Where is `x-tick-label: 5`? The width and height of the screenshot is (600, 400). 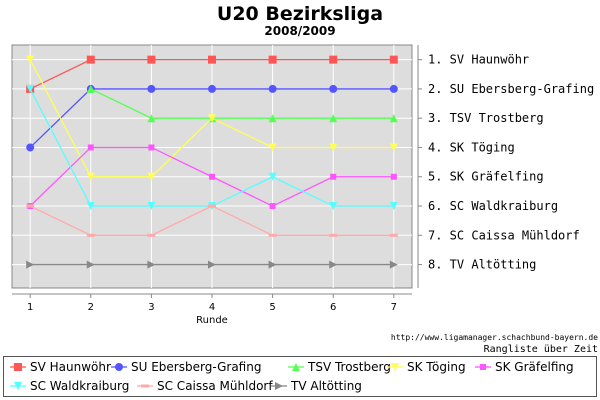 x-tick-label: 5 is located at coordinates (272, 307).